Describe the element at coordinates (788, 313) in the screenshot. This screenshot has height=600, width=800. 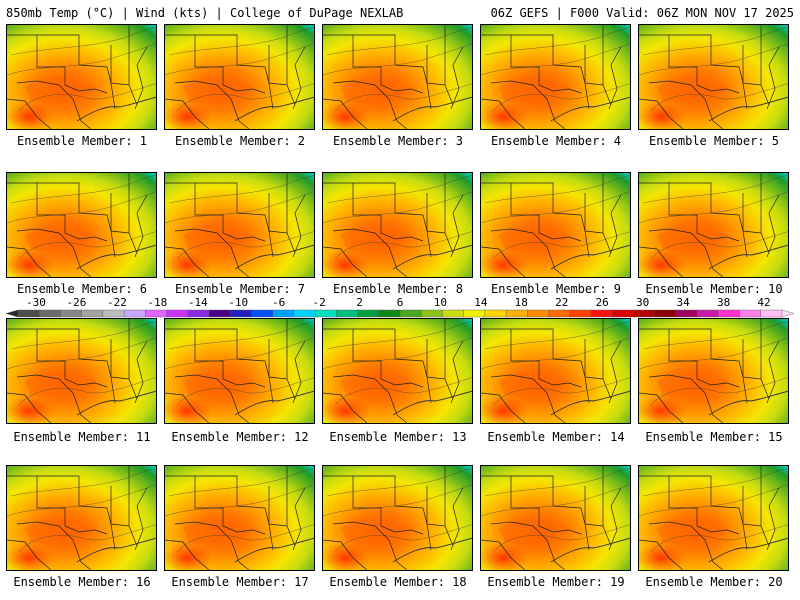
I see `colorbar-max-arrow` at that location.